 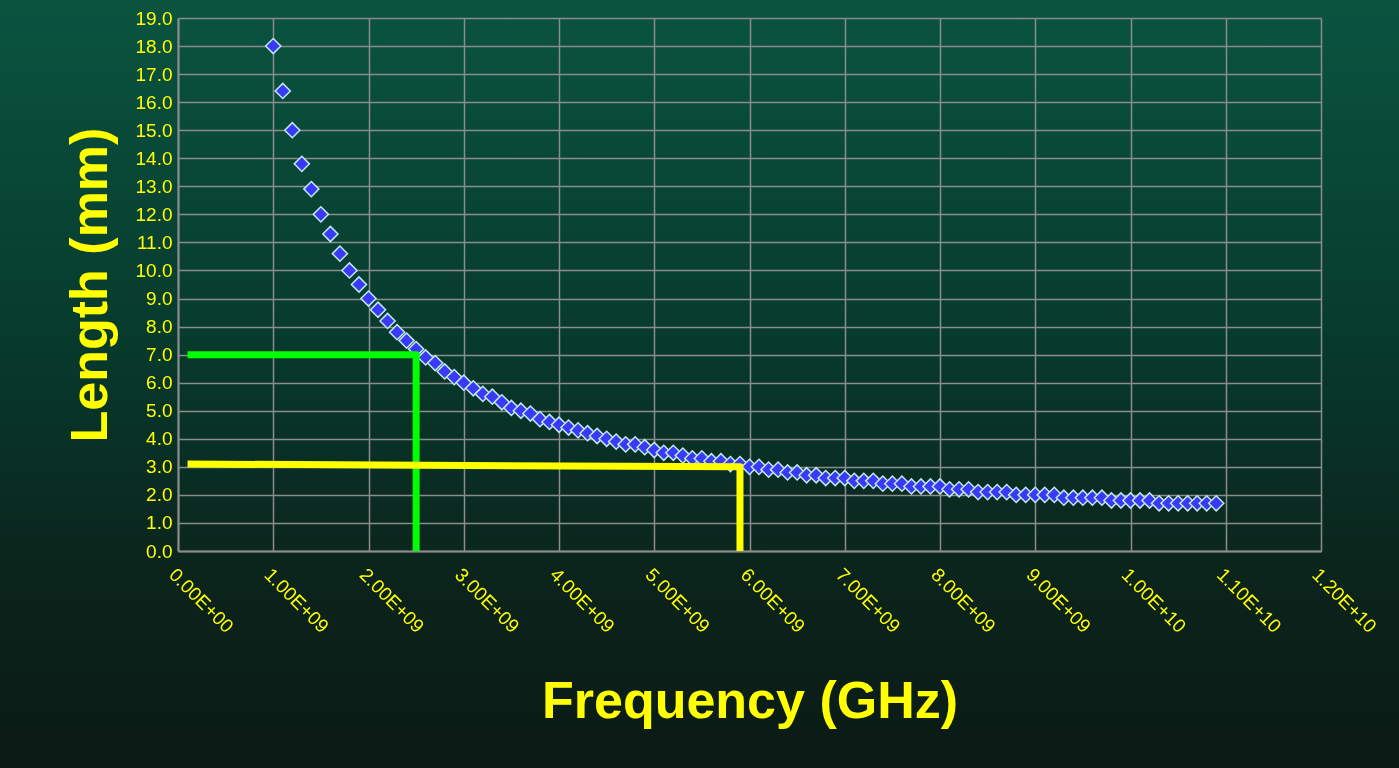 What do you see at coordinates (154, 186) in the screenshot?
I see `y-tick-label: 13.0` at bounding box center [154, 186].